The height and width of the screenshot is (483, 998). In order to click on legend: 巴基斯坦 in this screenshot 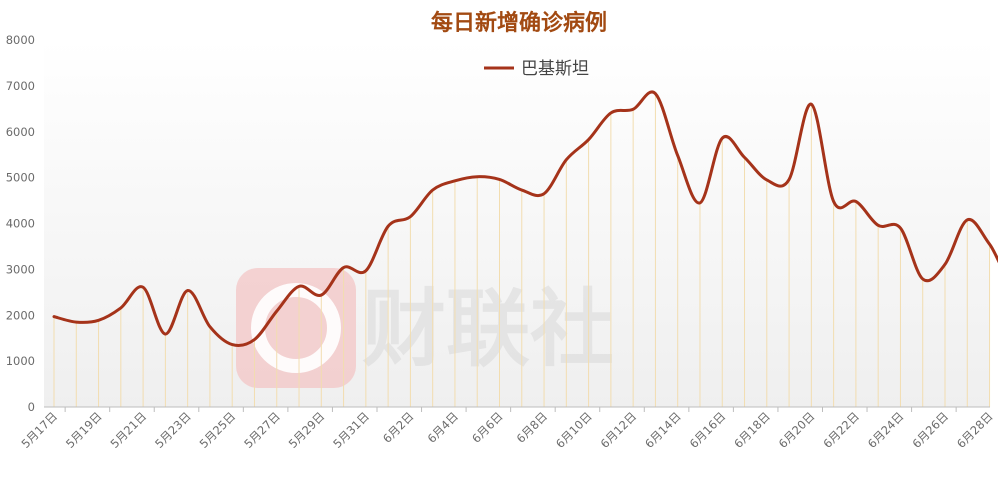, I will do `click(536, 69)`.